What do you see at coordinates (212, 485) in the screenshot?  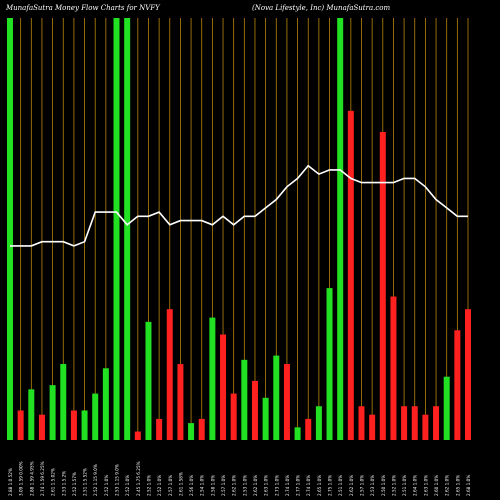 I see `x-tick-label: 2.58 1.0%` at bounding box center [212, 485].